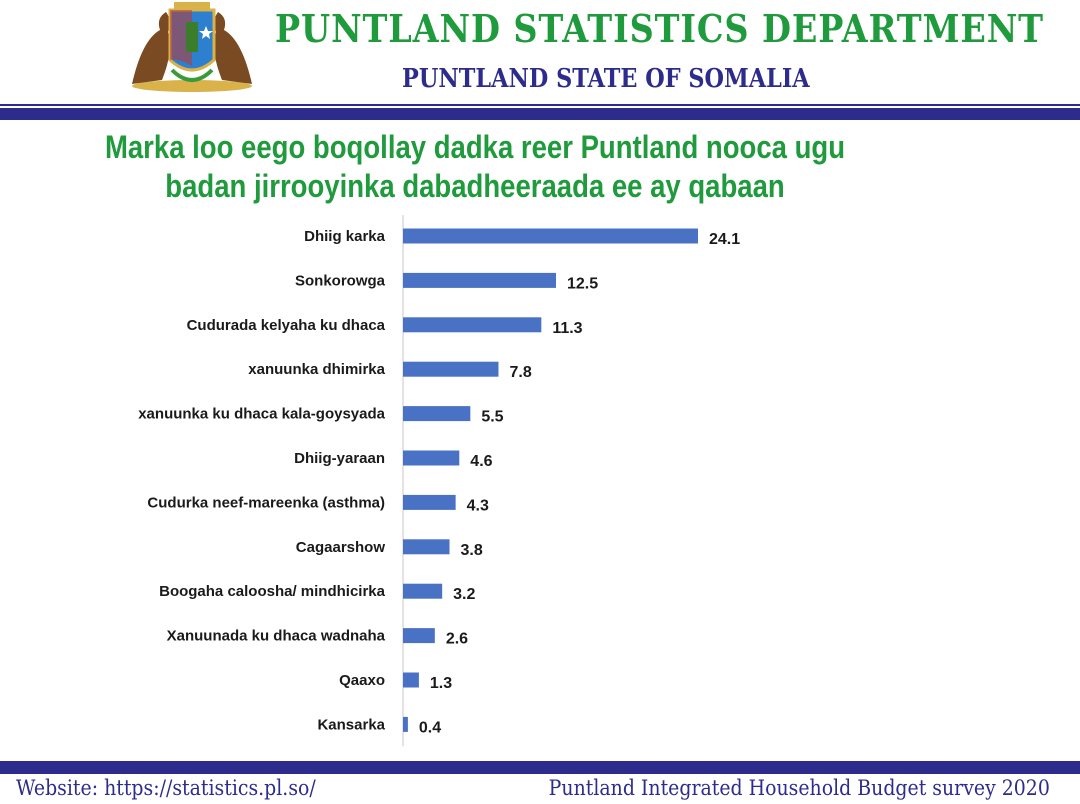  Describe the element at coordinates (540, 114) in the screenshot. I see `header-divider-band` at that location.